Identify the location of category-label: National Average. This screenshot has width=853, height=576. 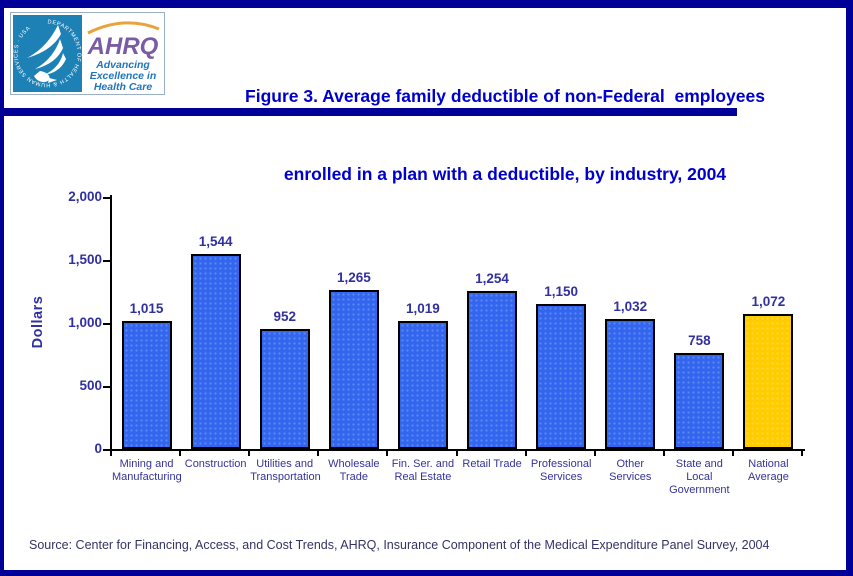
(768, 471).